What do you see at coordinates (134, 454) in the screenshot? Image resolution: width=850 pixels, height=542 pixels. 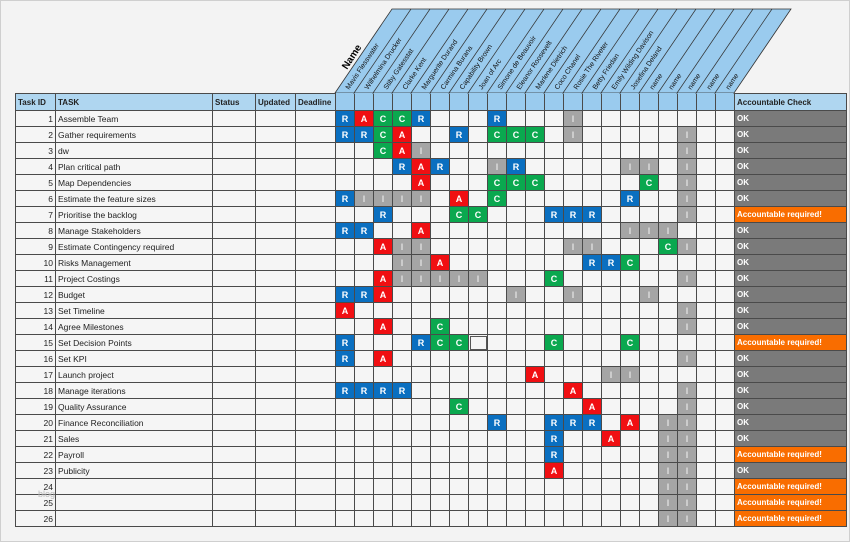 I see `task-name-cell: Payroll` at bounding box center [134, 454].